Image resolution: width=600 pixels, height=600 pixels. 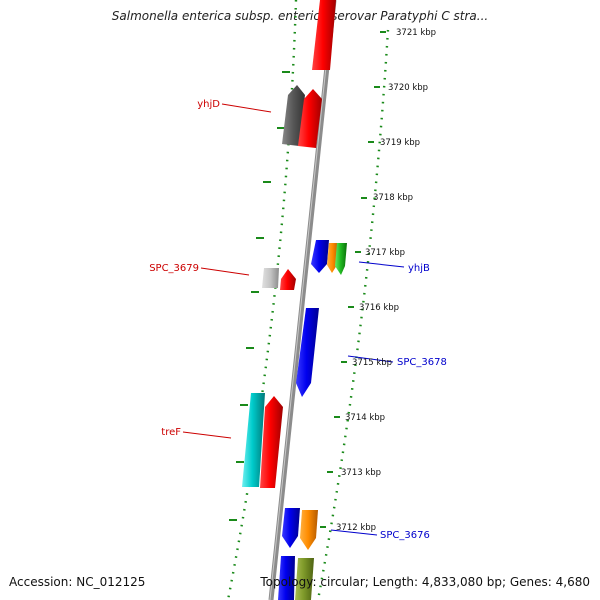 What do you see at coordinates (293, 115) in the screenshot?
I see `gene-dark-gray` at bounding box center [293, 115].